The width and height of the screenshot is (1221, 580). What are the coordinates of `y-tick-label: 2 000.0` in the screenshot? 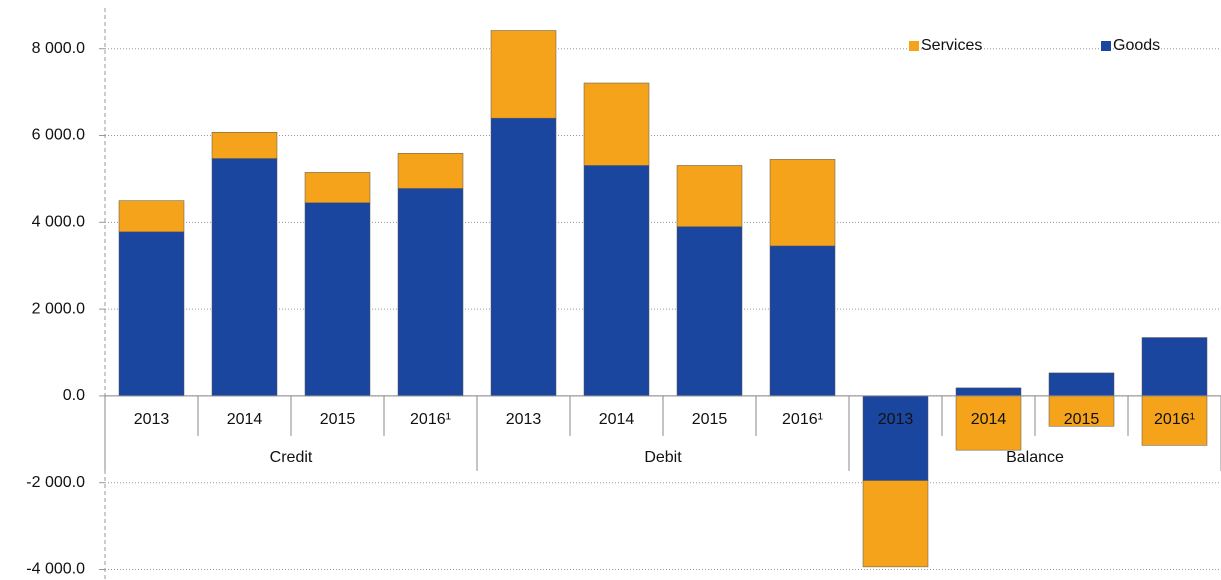 It's located at (58, 308).